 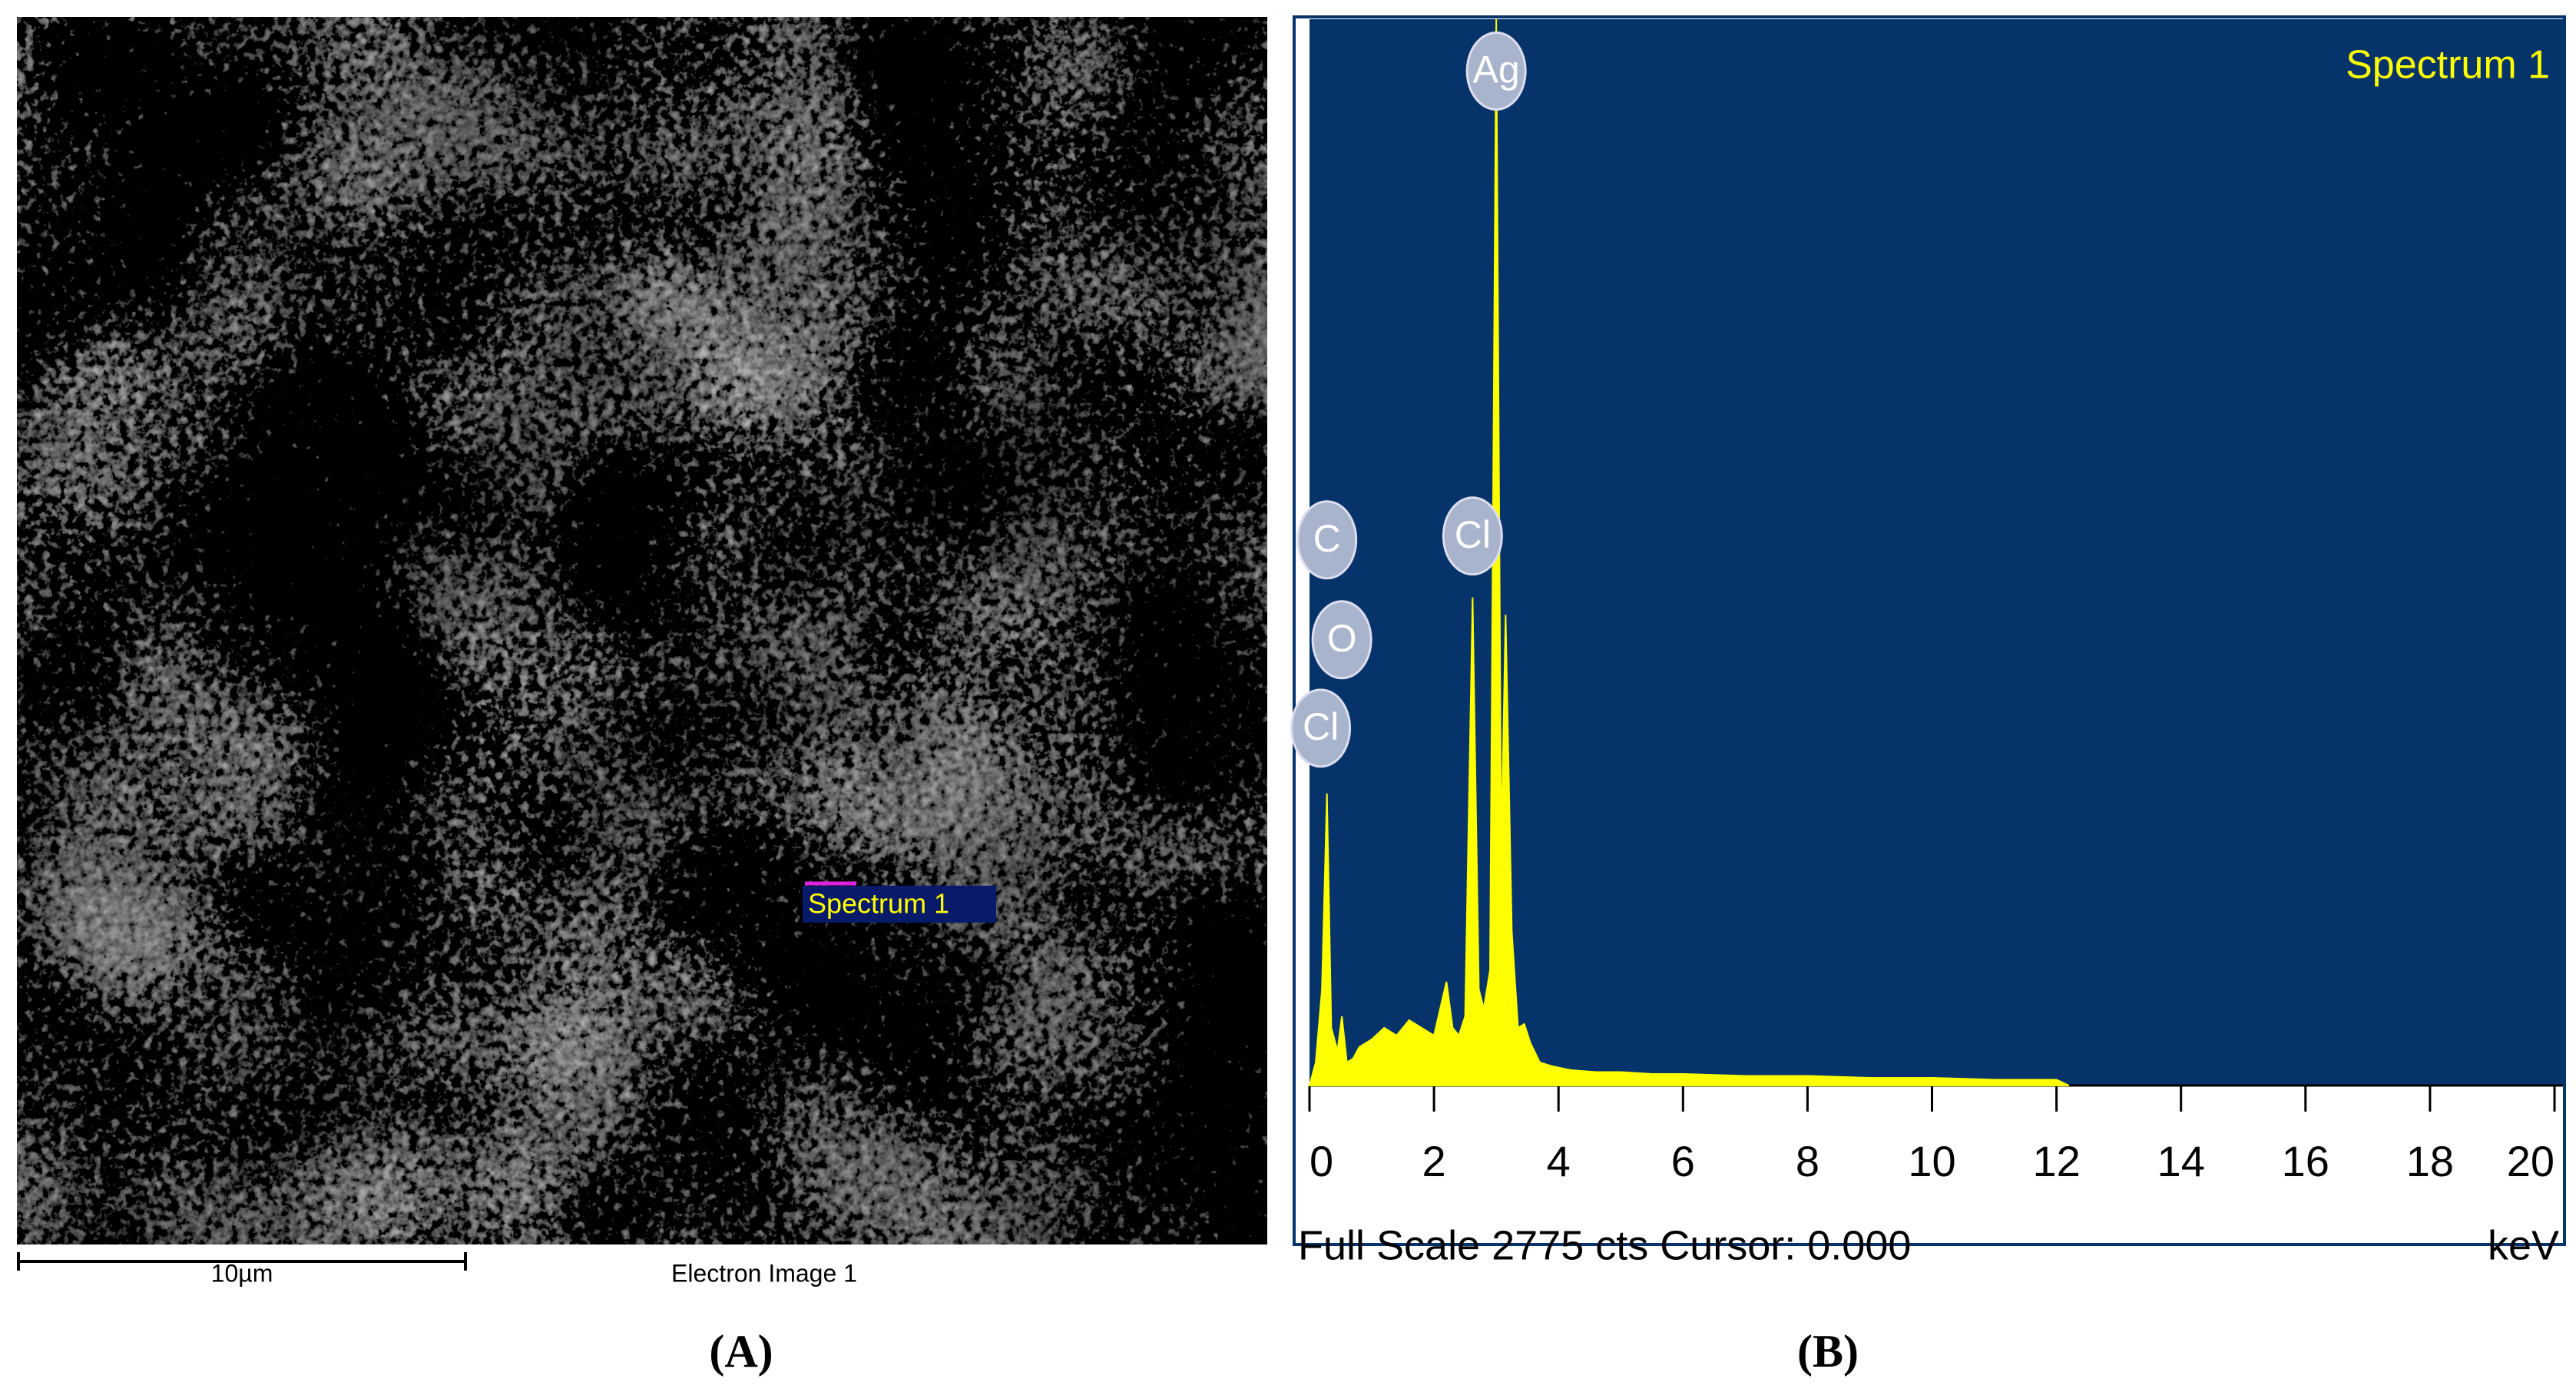 I want to click on caption: (B), so click(x=1828, y=1351).